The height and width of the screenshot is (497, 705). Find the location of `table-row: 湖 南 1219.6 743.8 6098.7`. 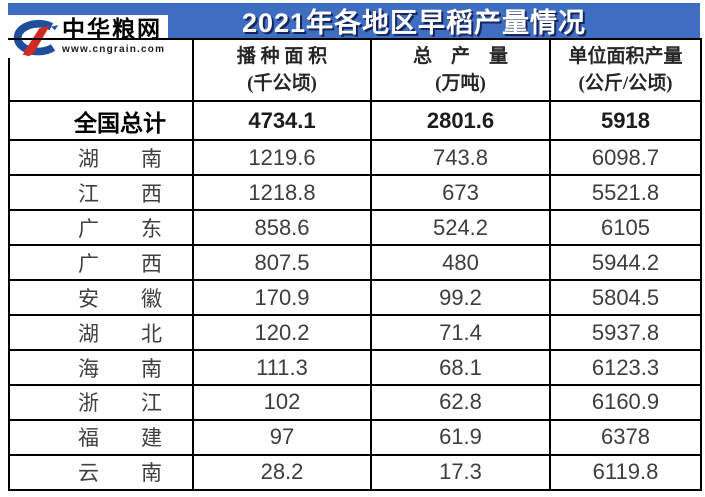

table-row: 湖 南 1219.6 743.8 6098.7 is located at coordinates (355, 158).